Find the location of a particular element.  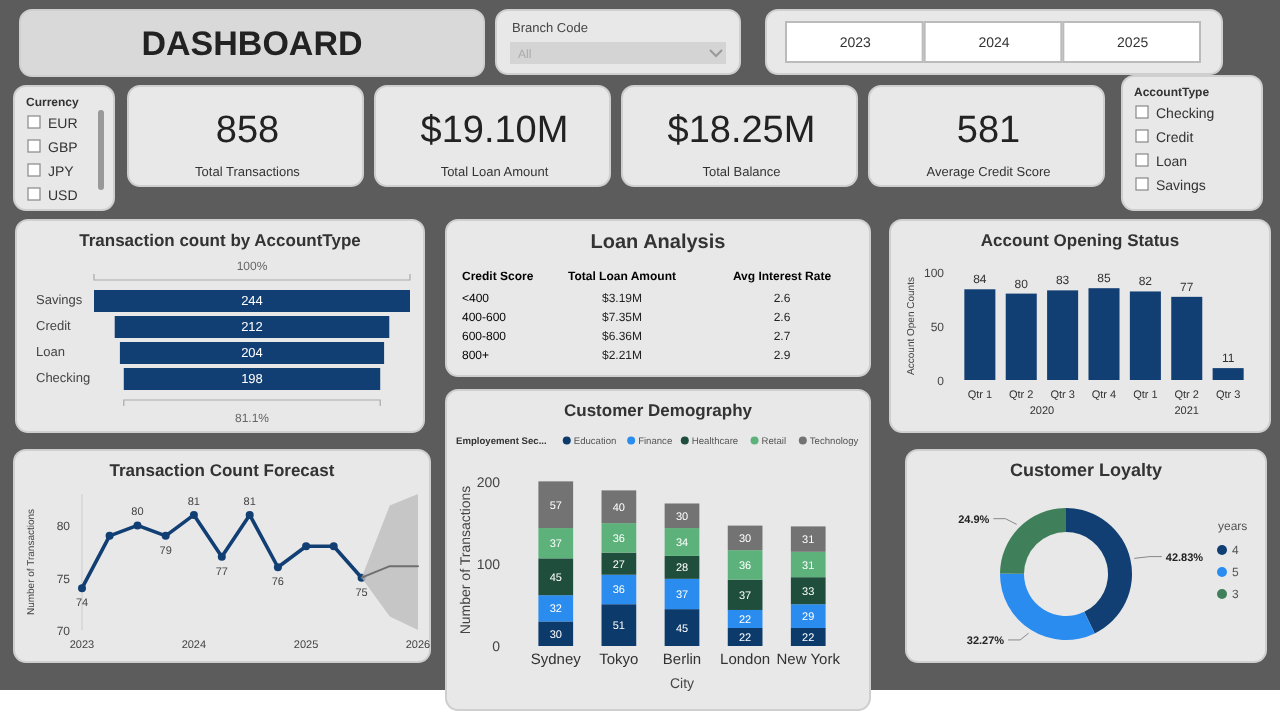

text: 581 is located at coordinates (988, 131).